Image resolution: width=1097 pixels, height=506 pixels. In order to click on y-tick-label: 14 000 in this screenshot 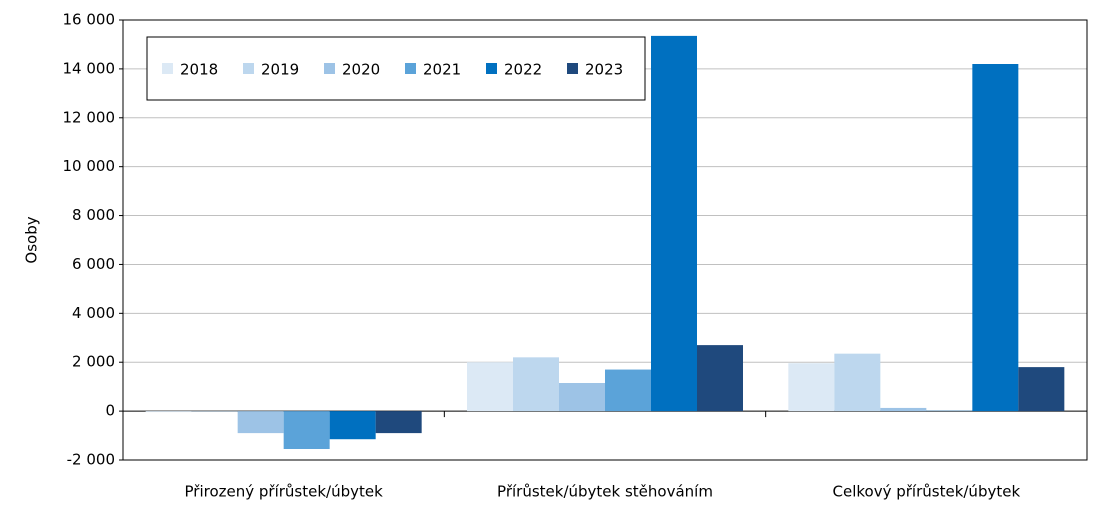, I will do `click(89, 68)`.